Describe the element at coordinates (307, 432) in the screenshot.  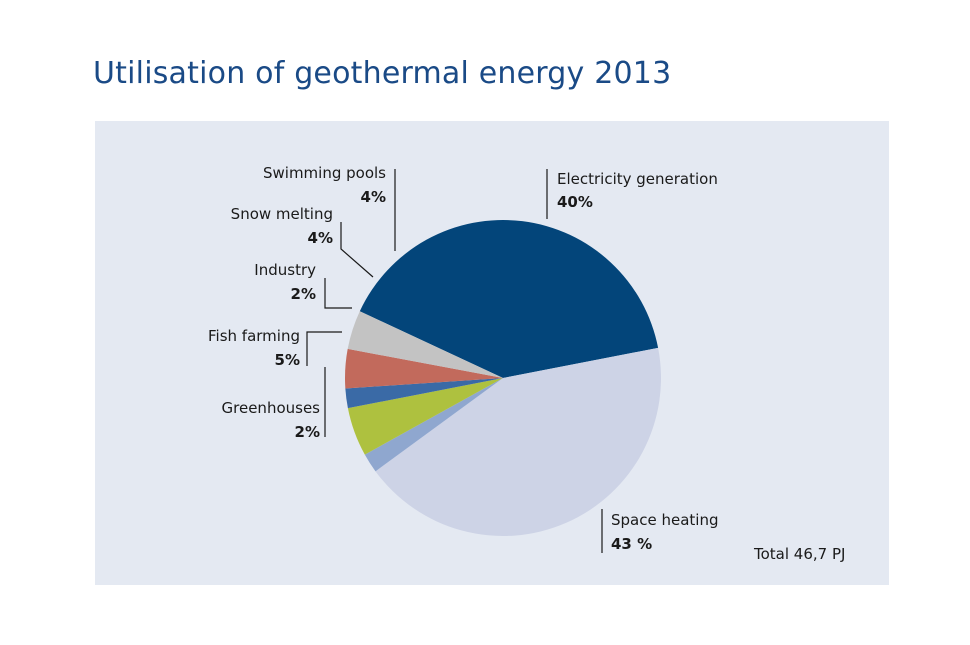
I see `slice-percent-greenhouses: 2%` at that location.